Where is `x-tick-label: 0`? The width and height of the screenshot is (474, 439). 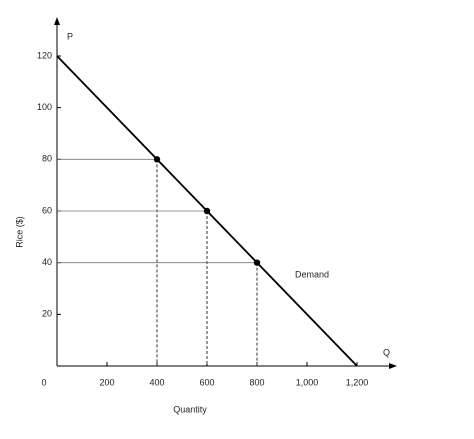
x-tick-label: 0 is located at coordinates (43, 382).